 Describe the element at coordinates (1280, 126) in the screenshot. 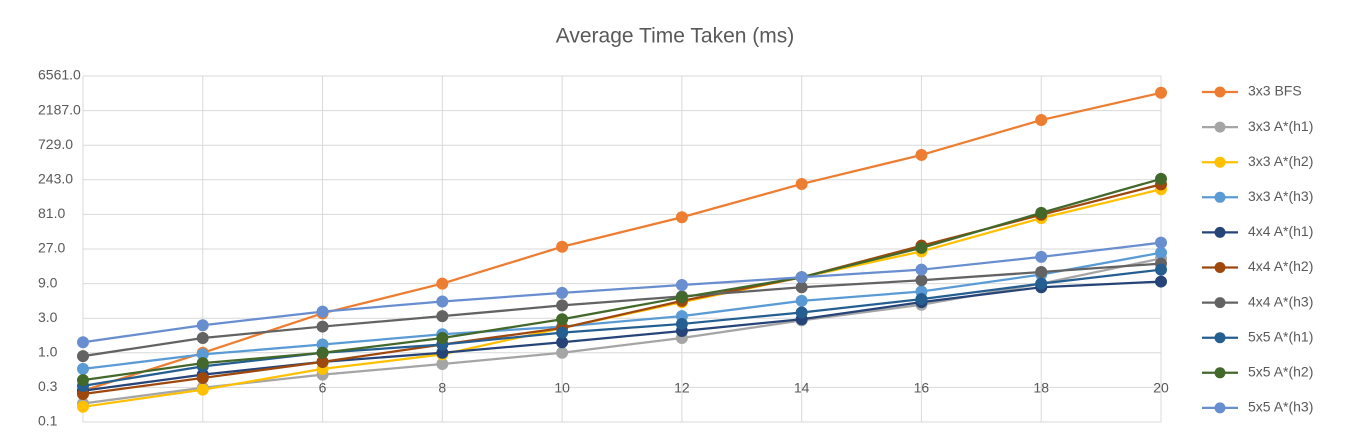

I see `legend-label: 3x3 A*(h1)` at that location.